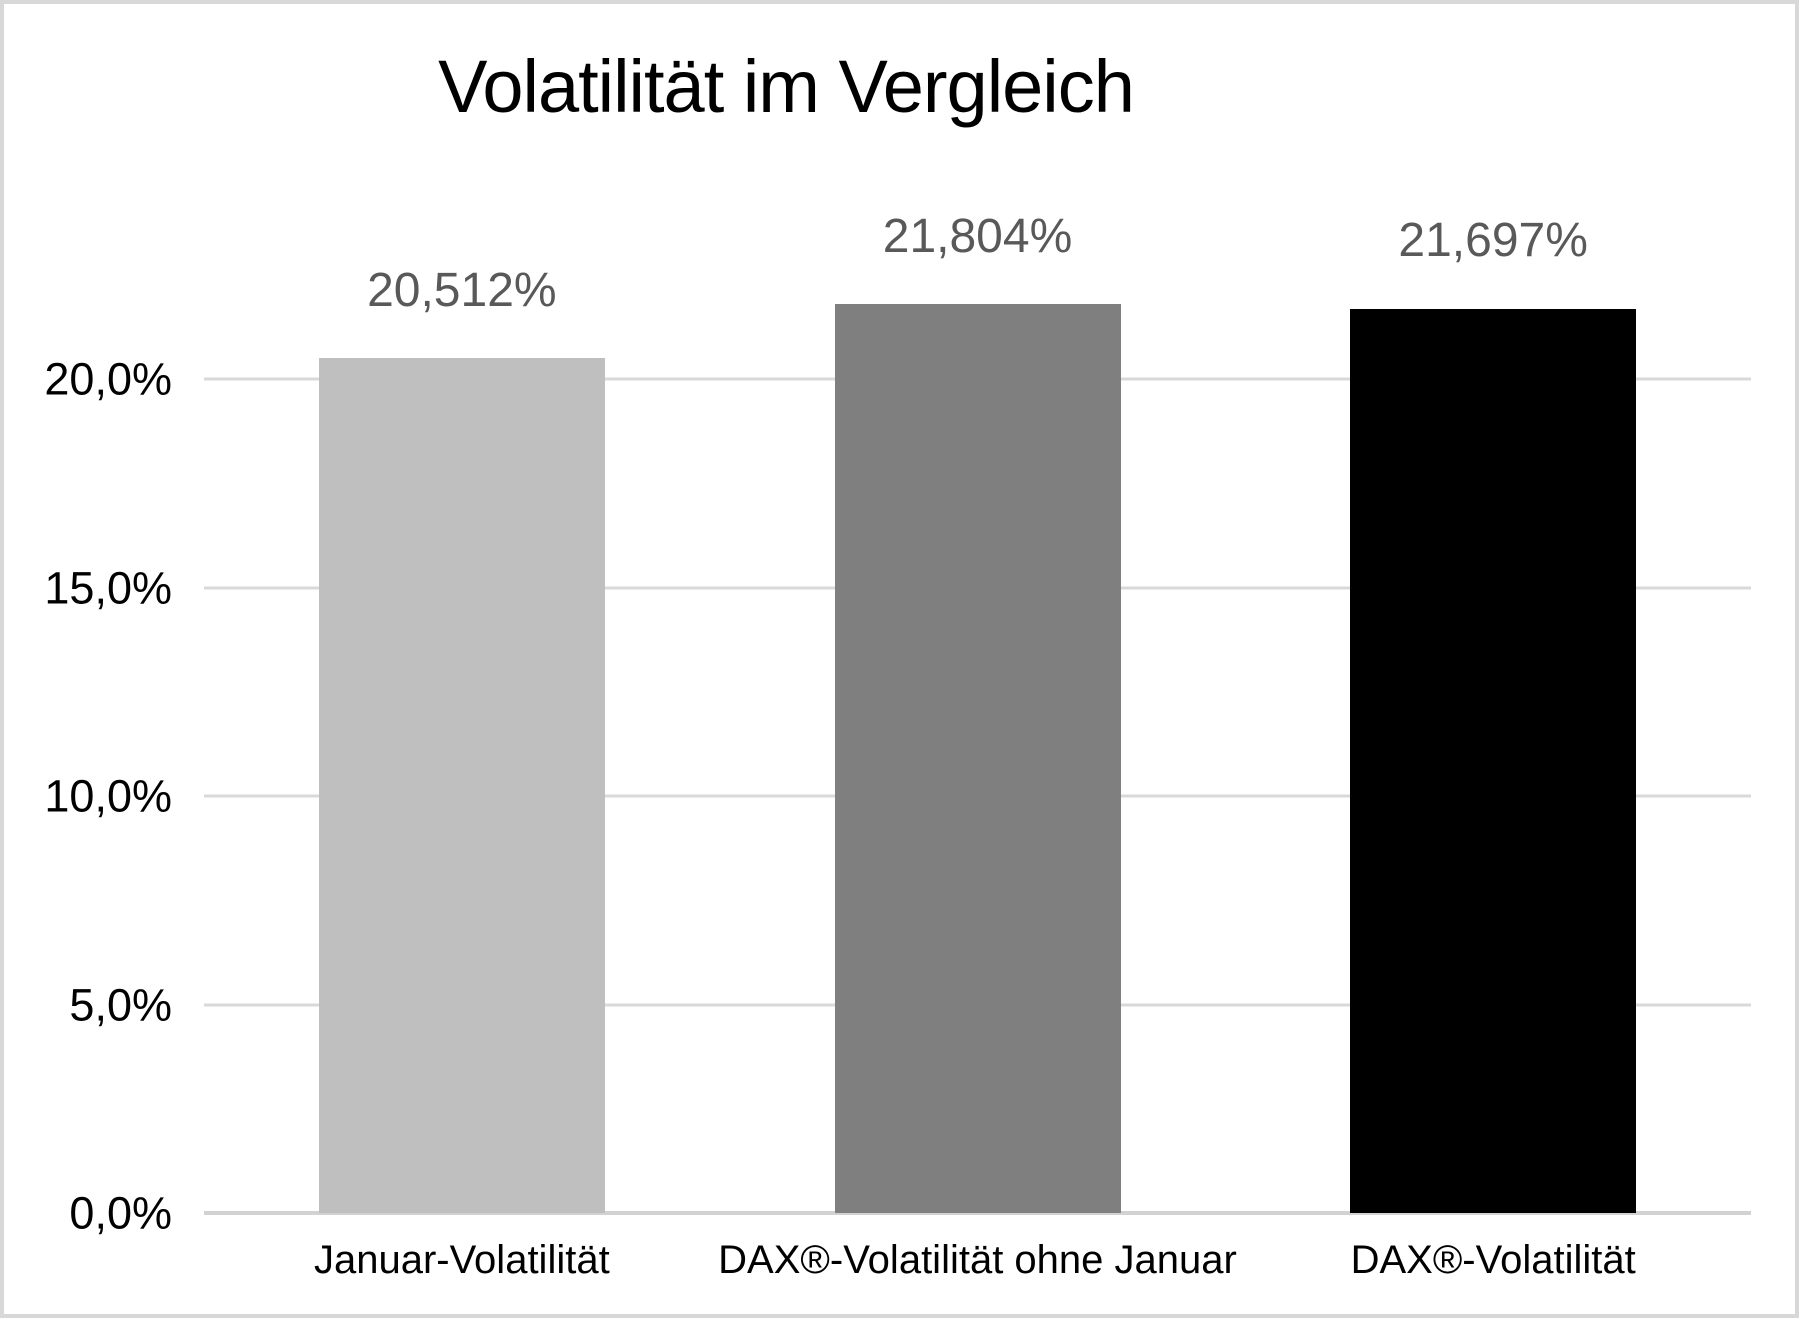 This screenshot has width=1799, height=1318. I want to click on bar-januar-volatilitaet, so click(461, 785).